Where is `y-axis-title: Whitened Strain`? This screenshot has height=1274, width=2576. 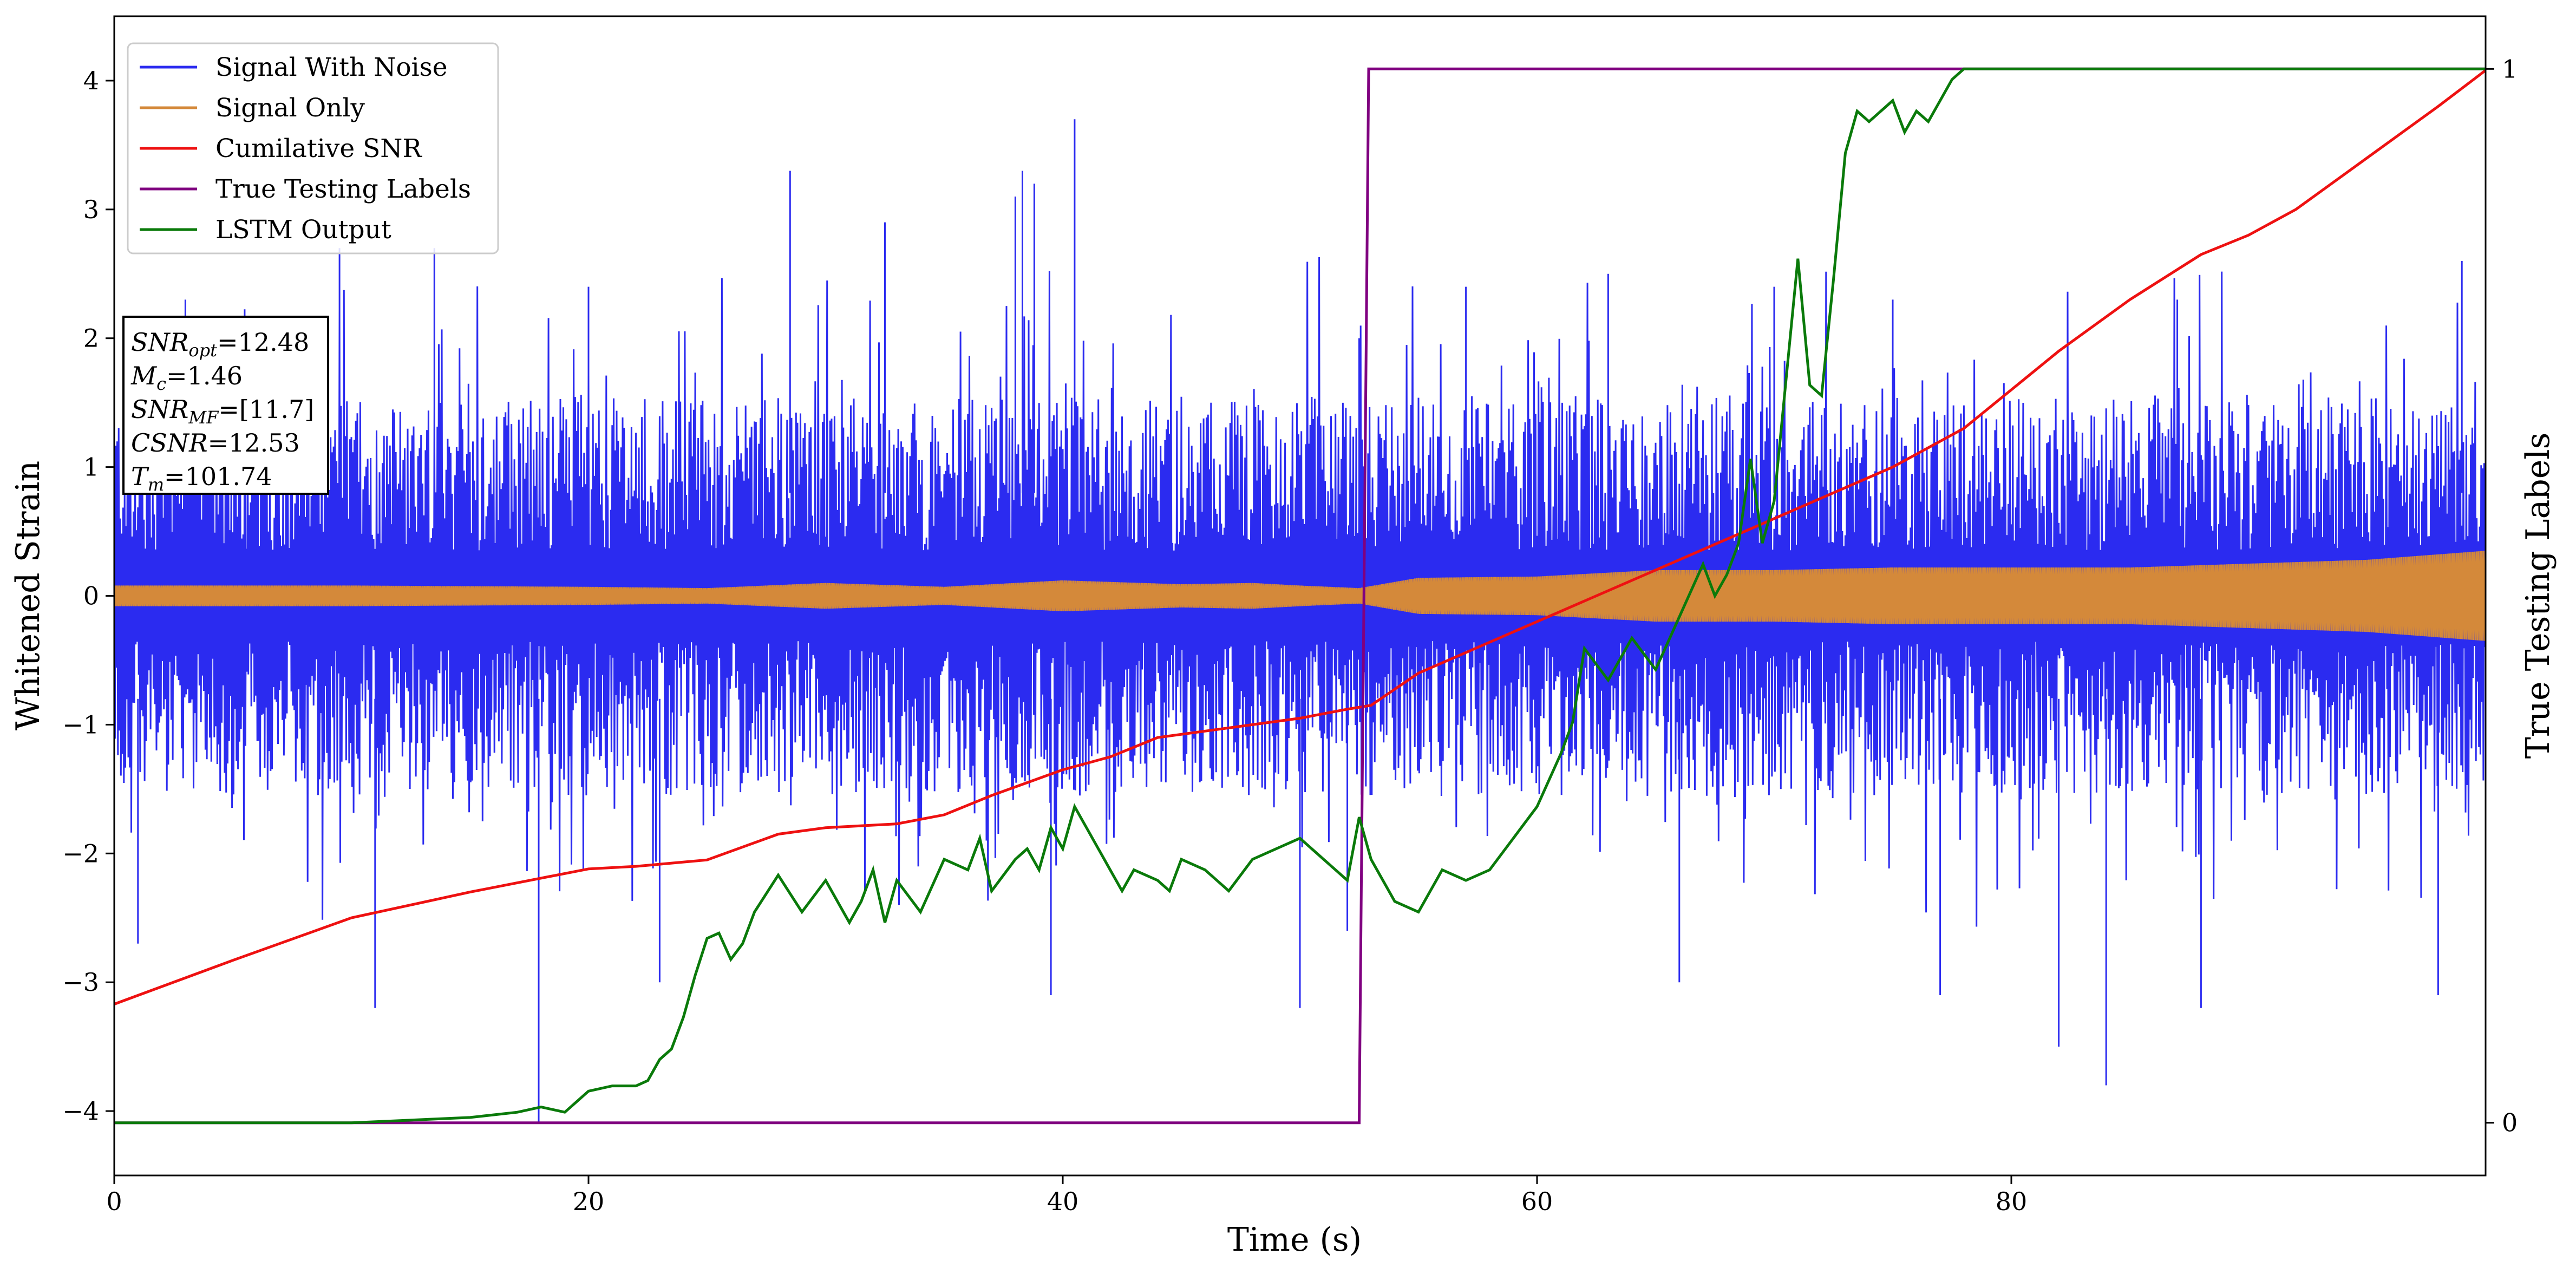 y-axis-title: Whitened Strain is located at coordinates (28, 595).